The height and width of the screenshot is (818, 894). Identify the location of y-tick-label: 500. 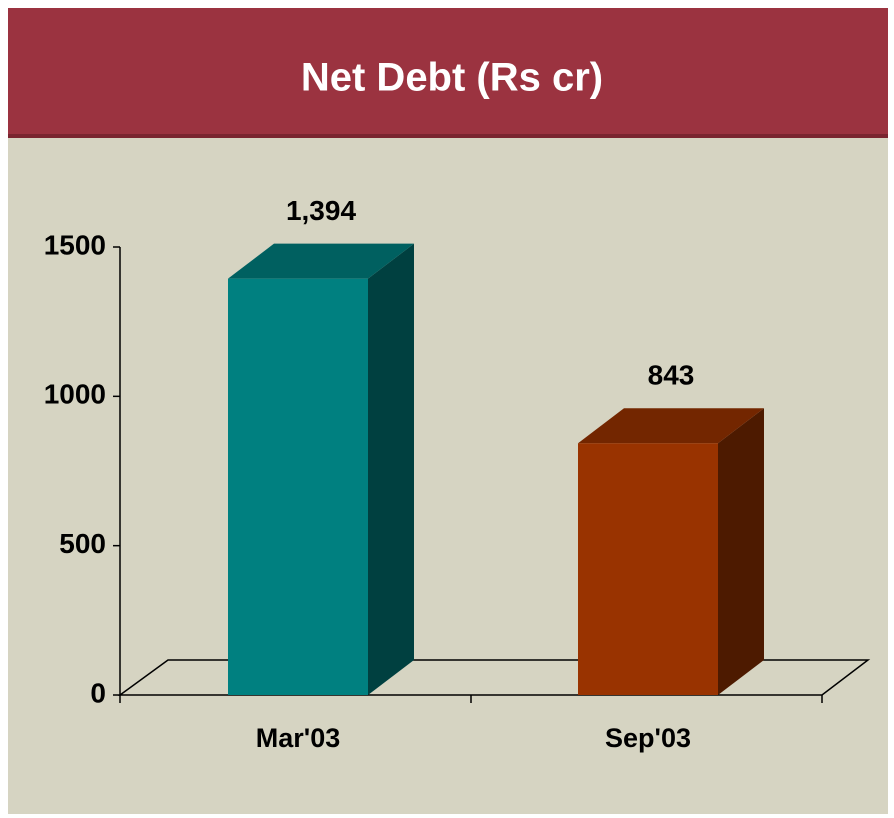
(82, 543).